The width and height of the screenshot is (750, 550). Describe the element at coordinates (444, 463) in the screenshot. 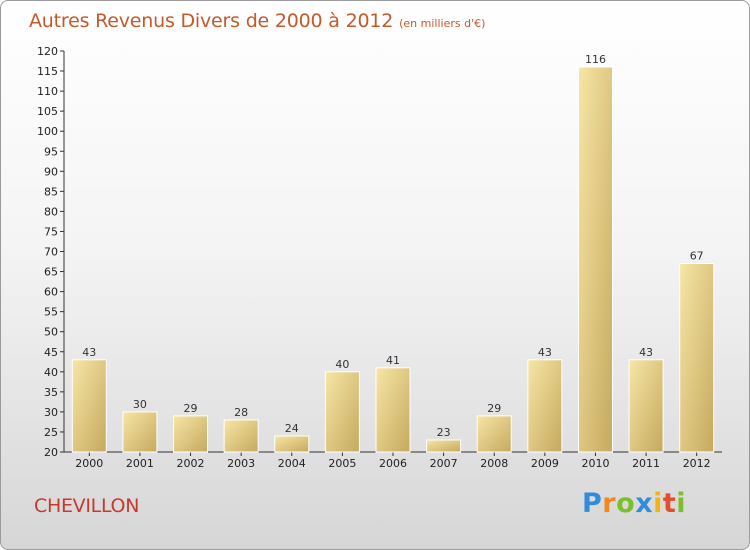

I see `x-tick-label: 2007` at that location.